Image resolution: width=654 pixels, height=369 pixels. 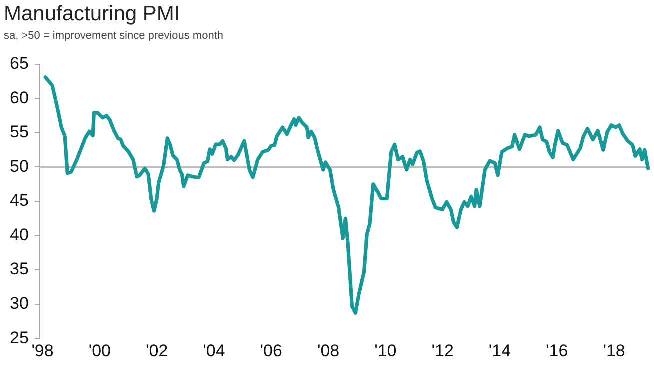 I want to click on y-tick-label: 60, so click(x=19, y=98).